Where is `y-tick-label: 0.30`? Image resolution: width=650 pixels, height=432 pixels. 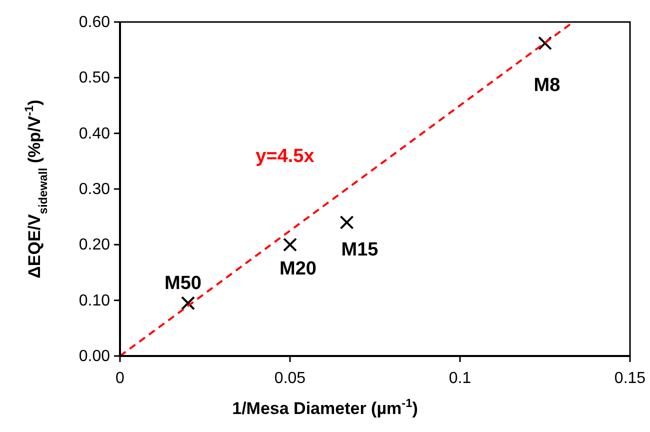 y-tick-label: 0.30 is located at coordinates (94, 189).